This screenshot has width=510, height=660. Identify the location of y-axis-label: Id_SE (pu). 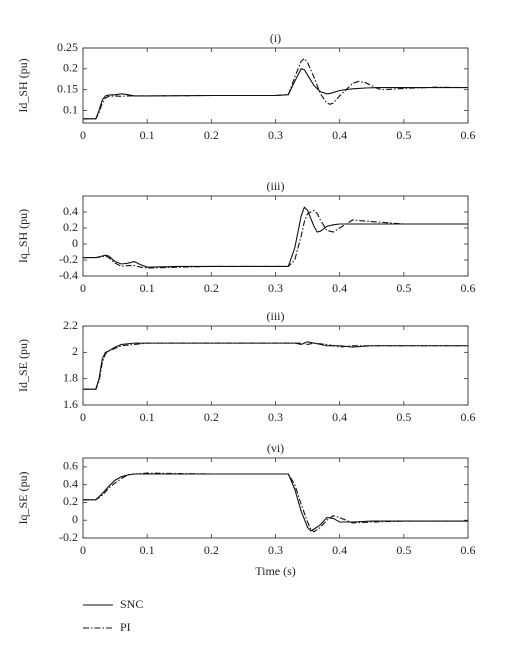
(23, 365).